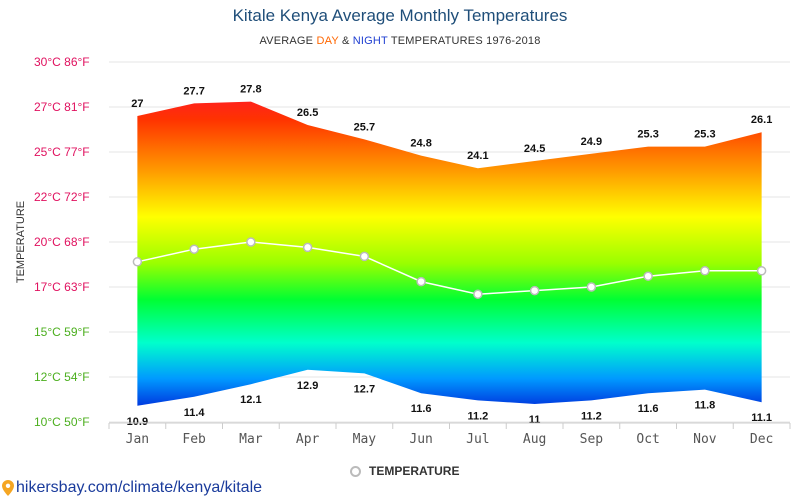 The image size is (800, 500). I want to click on day-value-label: 27.7, so click(193, 91).